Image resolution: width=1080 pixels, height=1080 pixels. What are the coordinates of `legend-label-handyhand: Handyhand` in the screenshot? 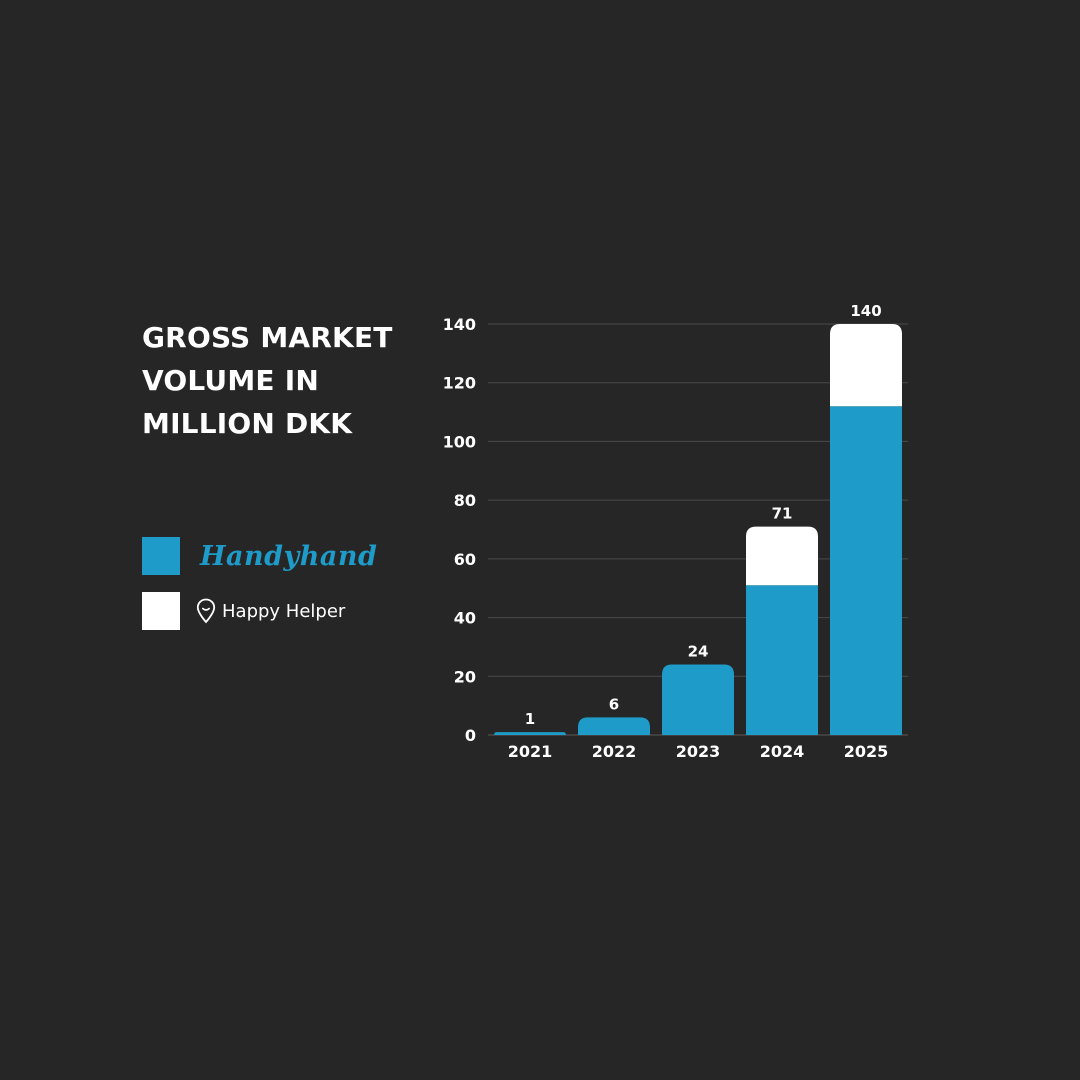 It's located at (289, 556).